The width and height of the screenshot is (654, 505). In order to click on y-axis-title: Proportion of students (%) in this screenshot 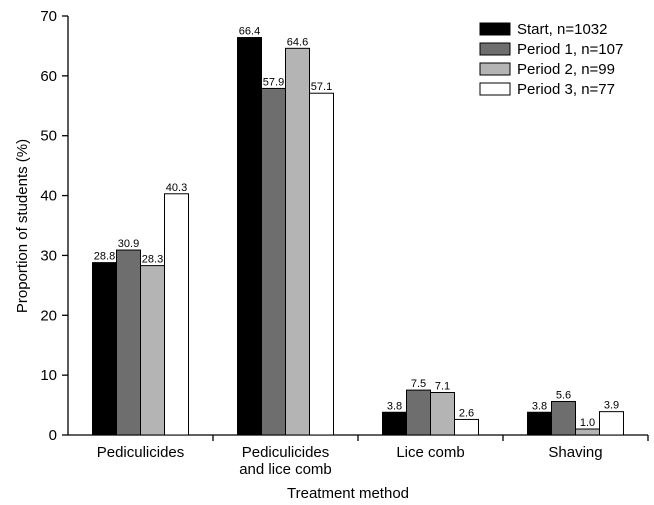, I will do `click(22, 226)`.